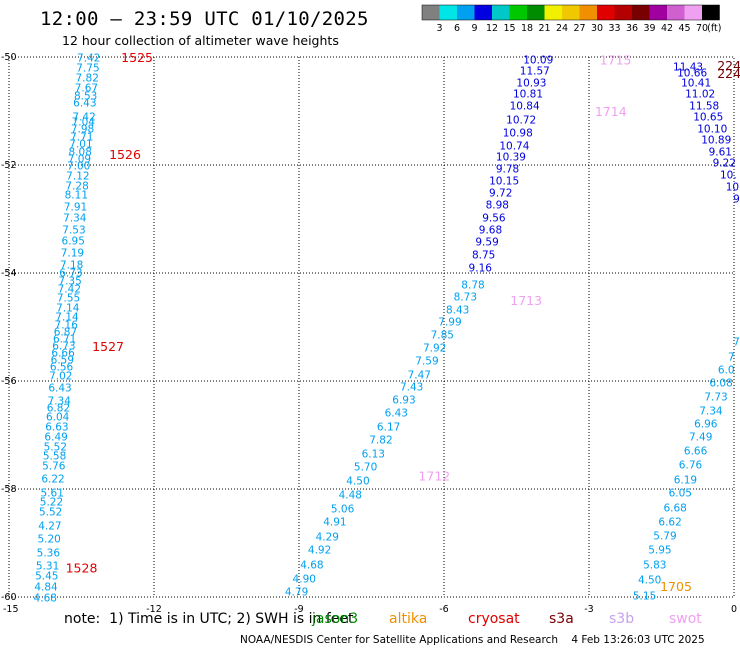 This screenshot has width=740, height=650. Describe the element at coordinates (616, 60) in the screenshot. I see `pass-time-label: 1715` at that location.